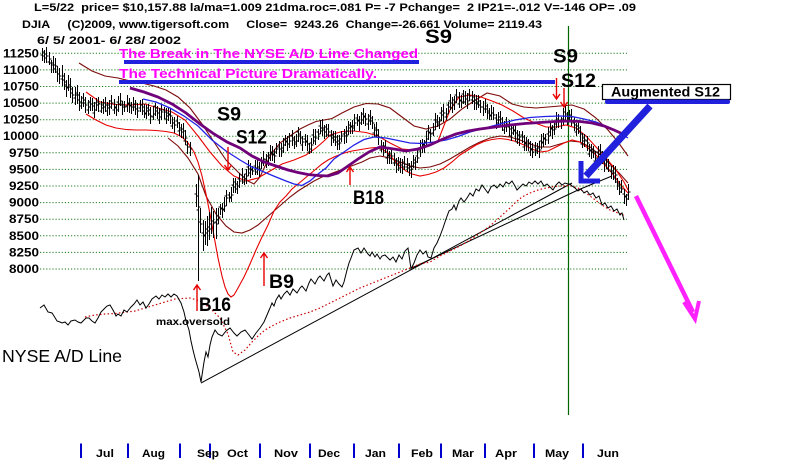  What do you see at coordinates (21, 54) in the screenshot?
I see `svg-text: 11250` at bounding box center [21, 54].